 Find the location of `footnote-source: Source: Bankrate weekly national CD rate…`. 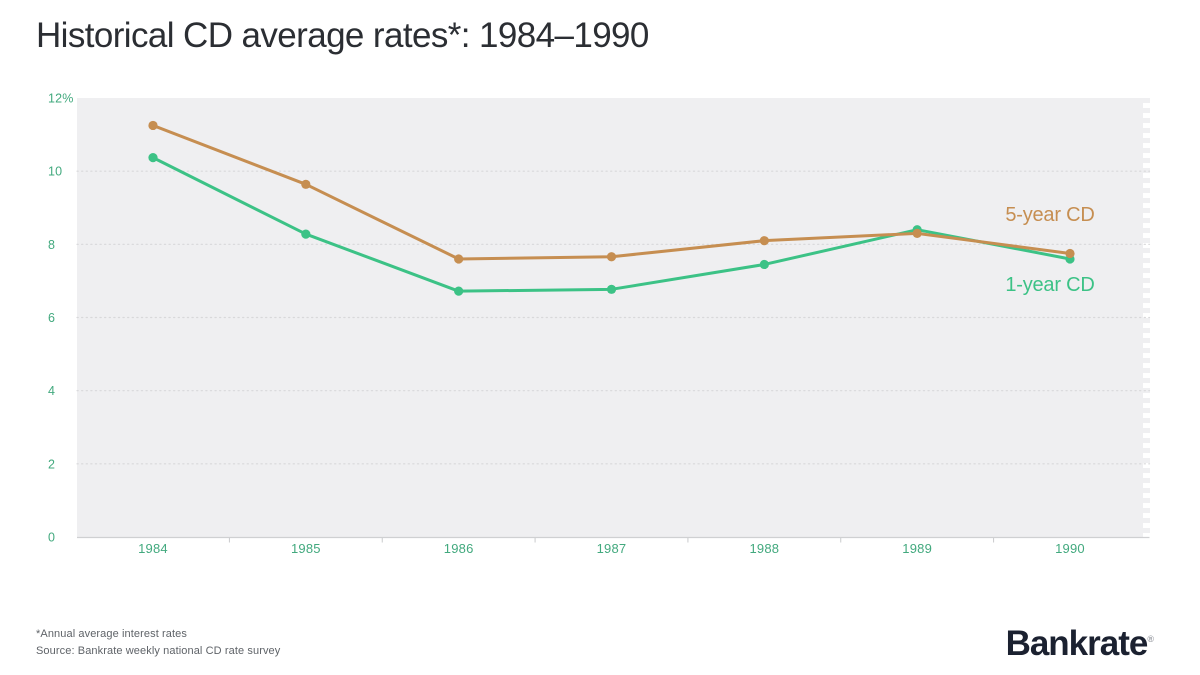

footnote-source: Source: Bankrate weekly national CD rate… is located at coordinates (158, 651).